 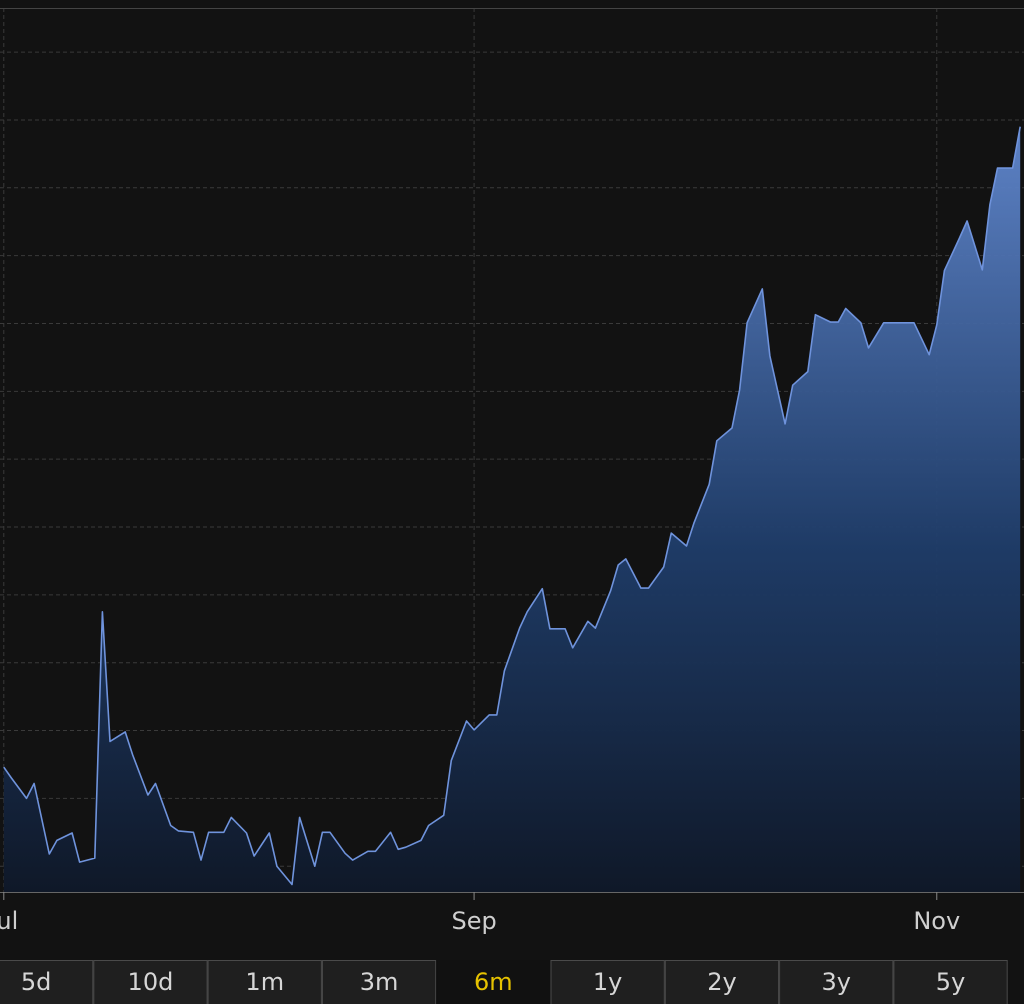 I want to click on button-label: 5d, so click(x=36, y=982).